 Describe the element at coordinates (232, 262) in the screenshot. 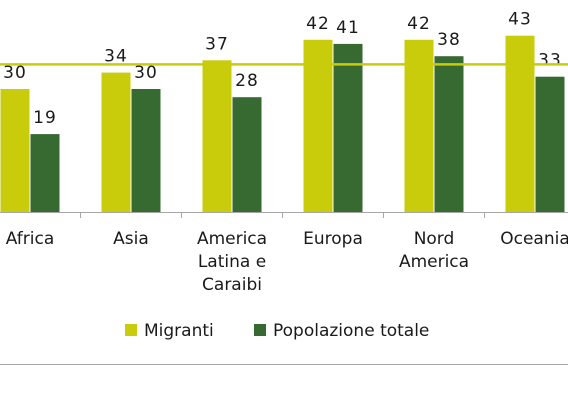

I see `category-label-2-line-1: Latina e` at that location.